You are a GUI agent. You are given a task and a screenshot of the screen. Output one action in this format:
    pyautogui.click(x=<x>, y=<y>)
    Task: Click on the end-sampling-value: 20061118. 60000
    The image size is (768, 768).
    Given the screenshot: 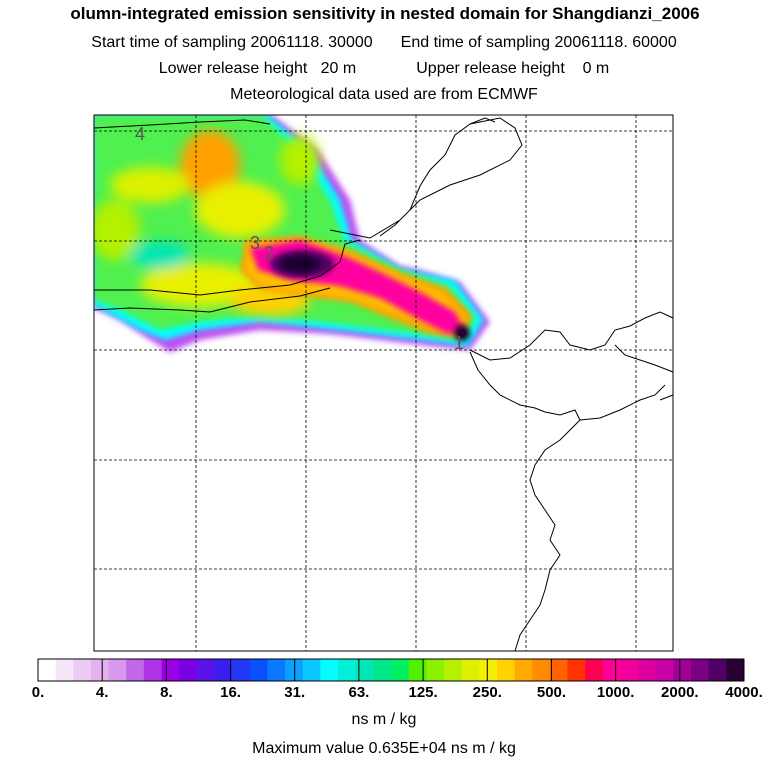 What is the action you would take?
    pyautogui.click(x=615, y=42)
    